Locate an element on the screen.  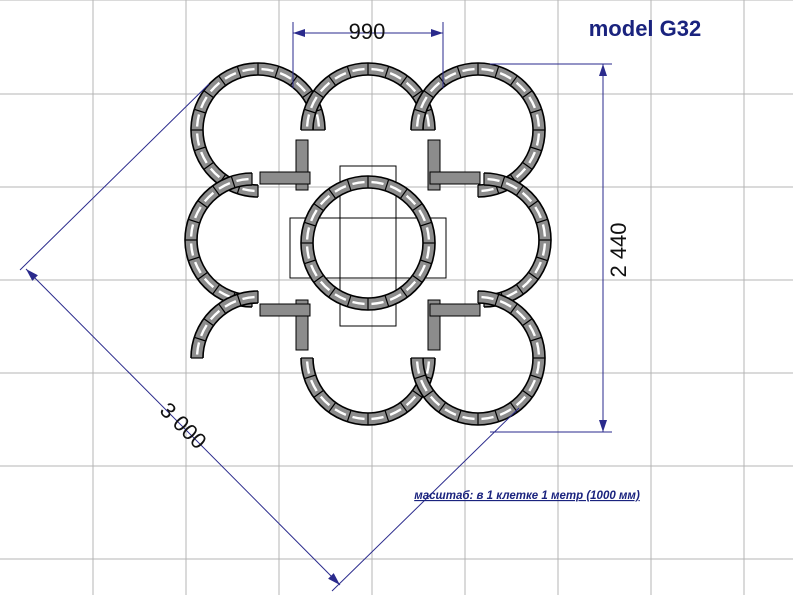
ring-top-right is located at coordinates (478, 130).